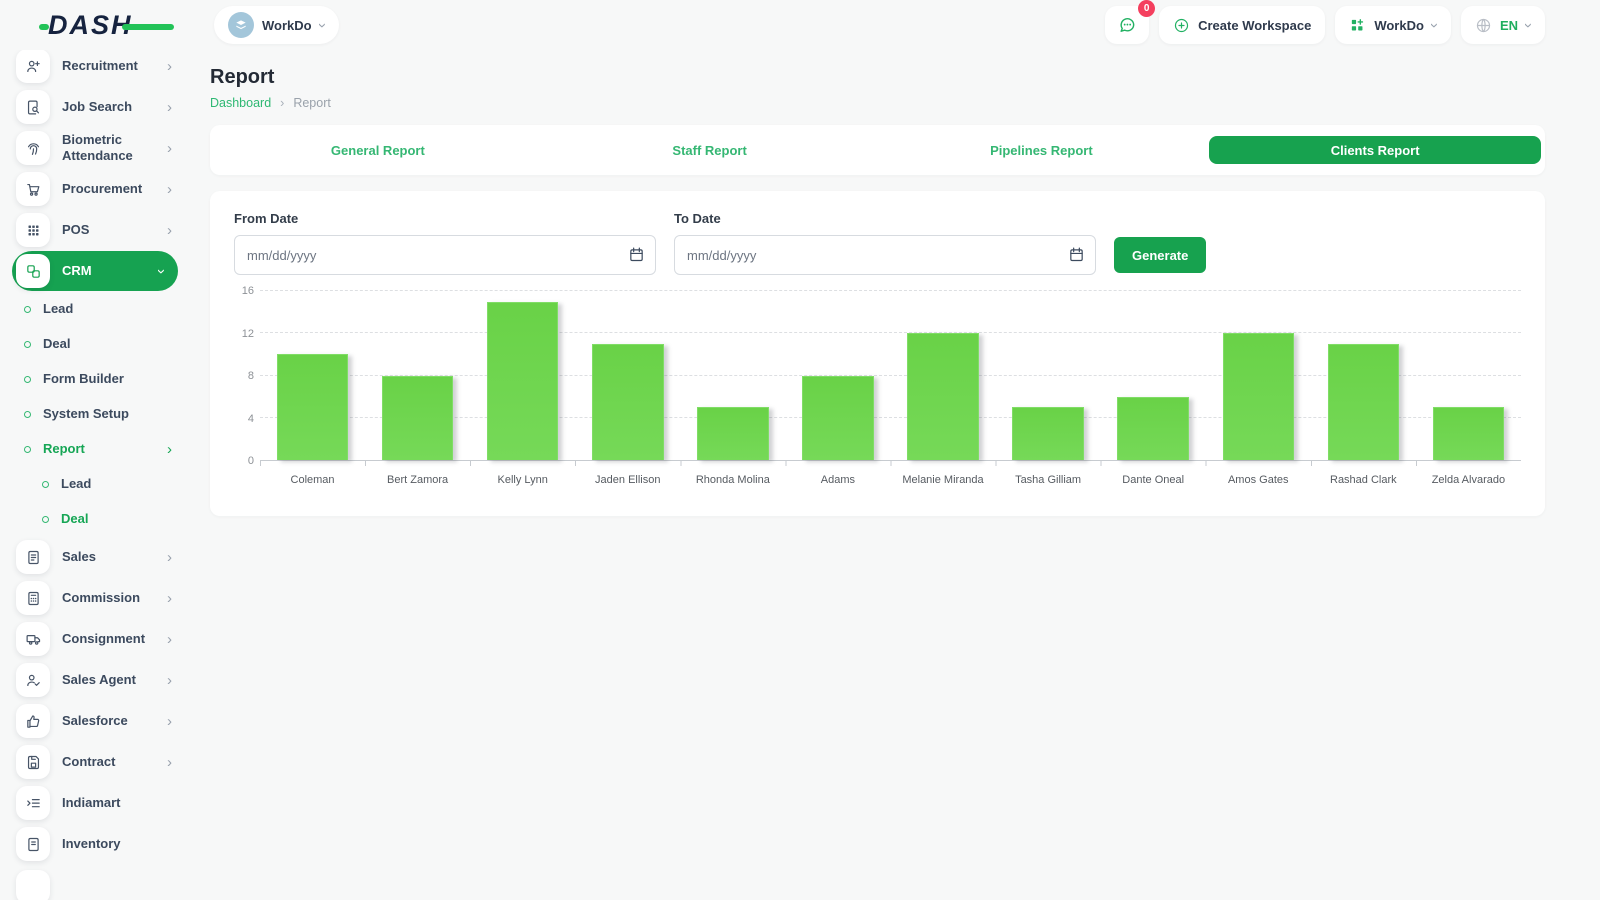 This screenshot has width=1600, height=900. I want to click on sidebar-subitem-report-deal: Deal, so click(95, 519).